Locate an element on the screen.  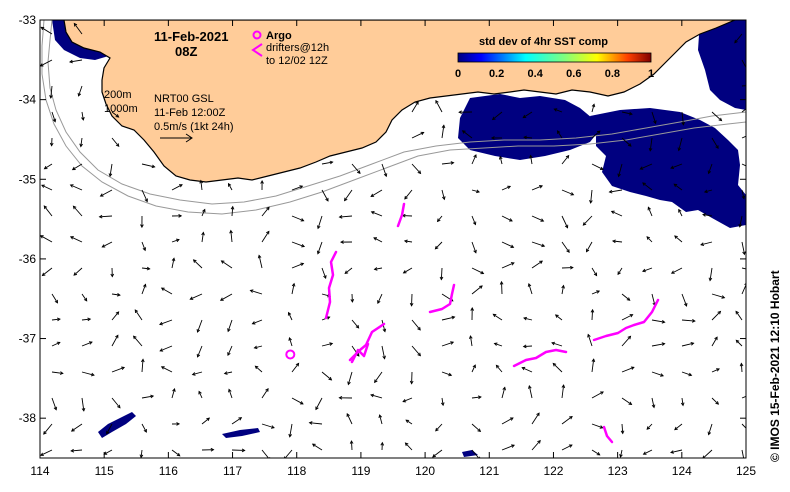
x-tick-label: 119 is located at coordinates (360, 471).